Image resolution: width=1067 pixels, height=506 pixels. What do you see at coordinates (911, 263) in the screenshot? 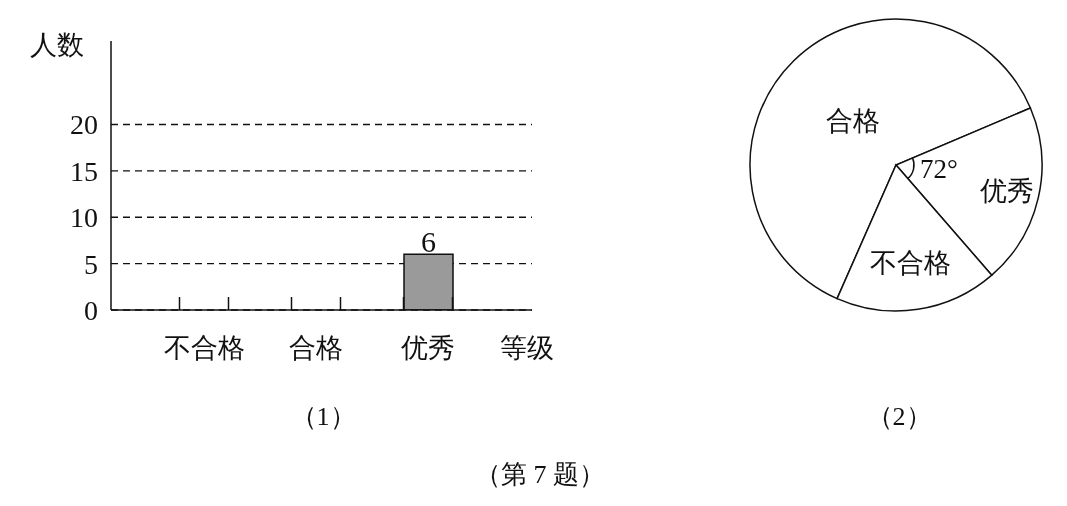
I see `slice-label: 不合格` at bounding box center [911, 263].